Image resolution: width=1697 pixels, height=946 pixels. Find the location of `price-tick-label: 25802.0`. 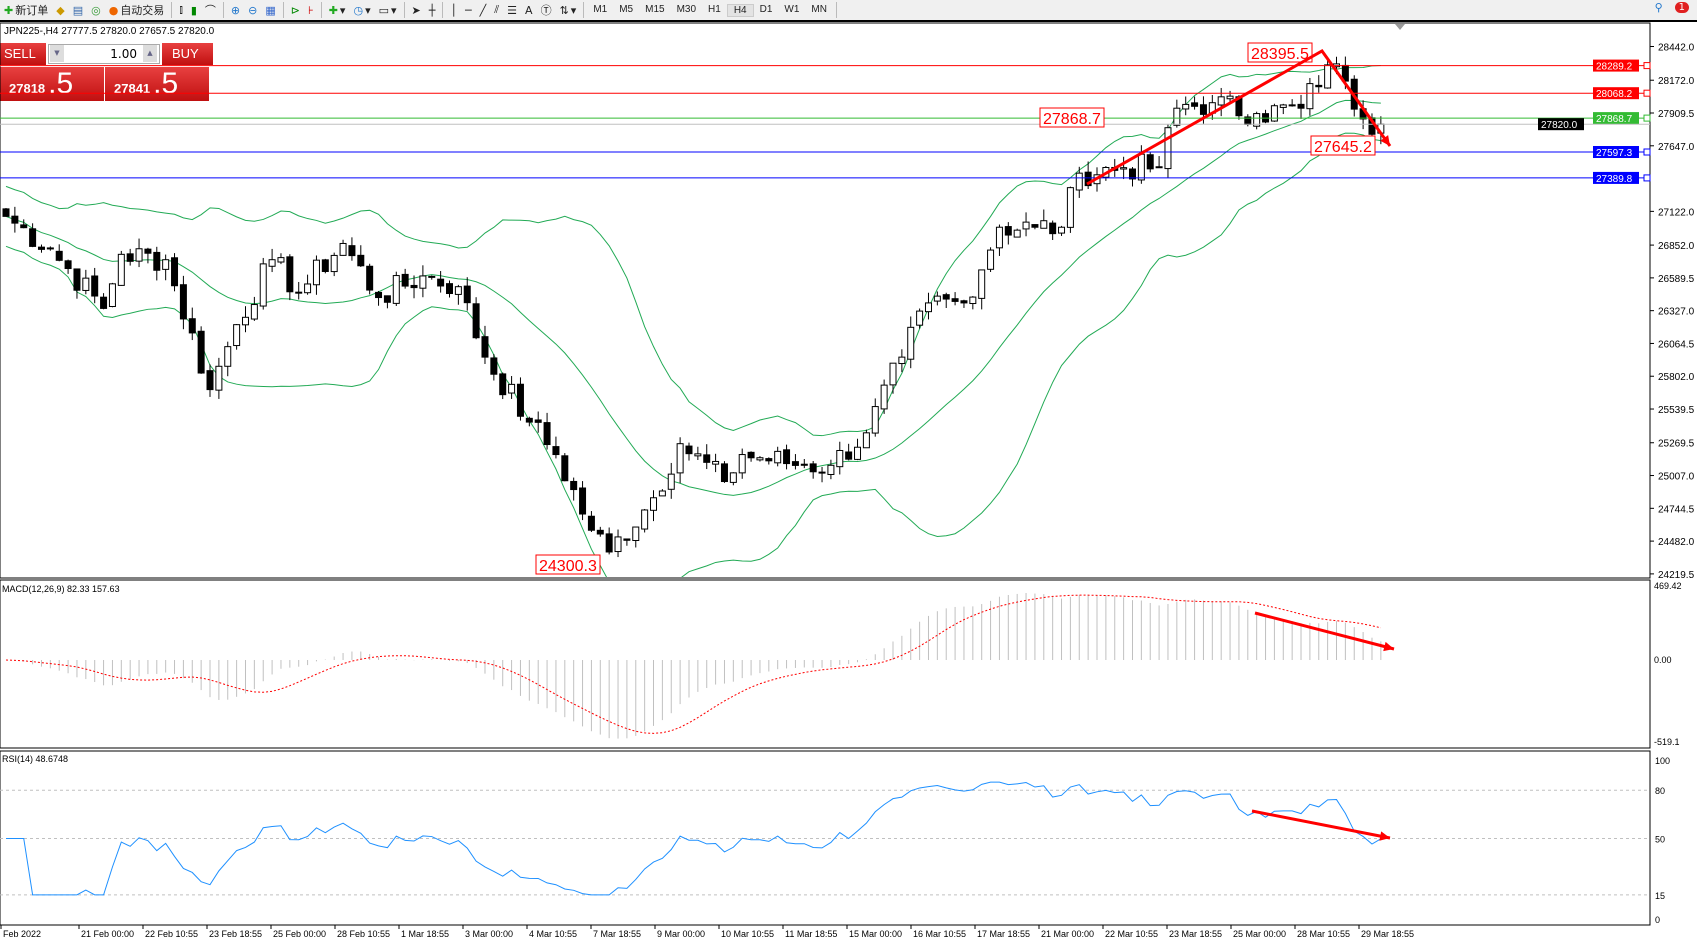

price-tick-label: 25802.0 is located at coordinates (1676, 377).